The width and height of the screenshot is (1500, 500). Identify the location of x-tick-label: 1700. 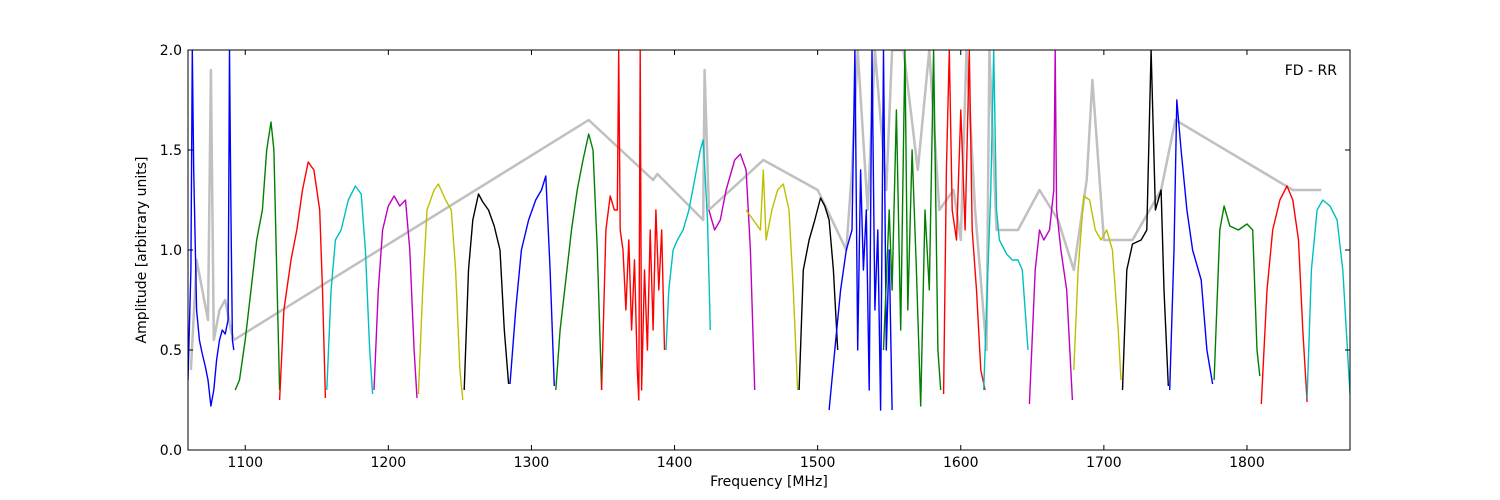
(1104, 463).